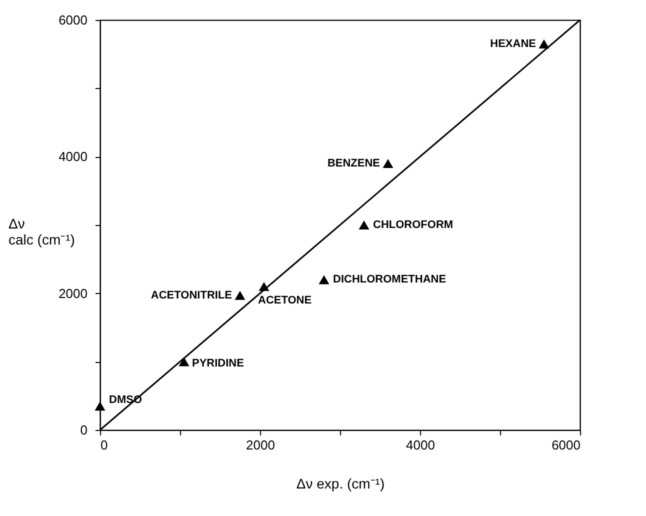  What do you see at coordinates (73, 293) in the screenshot?
I see `y-tick-label: 2000` at bounding box center [73, 293].